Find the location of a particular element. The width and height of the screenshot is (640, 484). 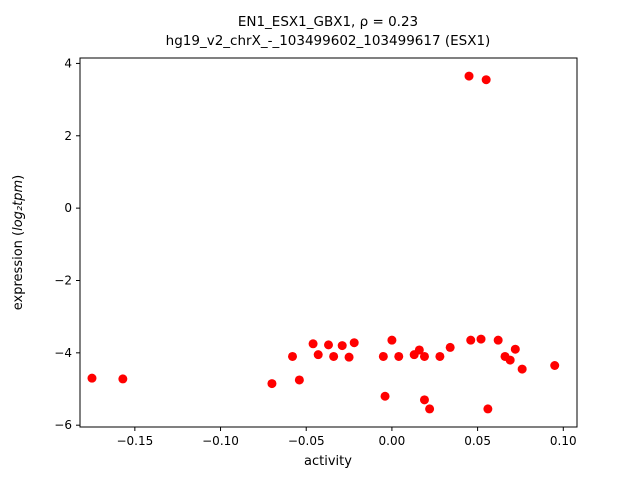

y-axis-label: expression (log₂tpm) is located at coordinates (18, 242).